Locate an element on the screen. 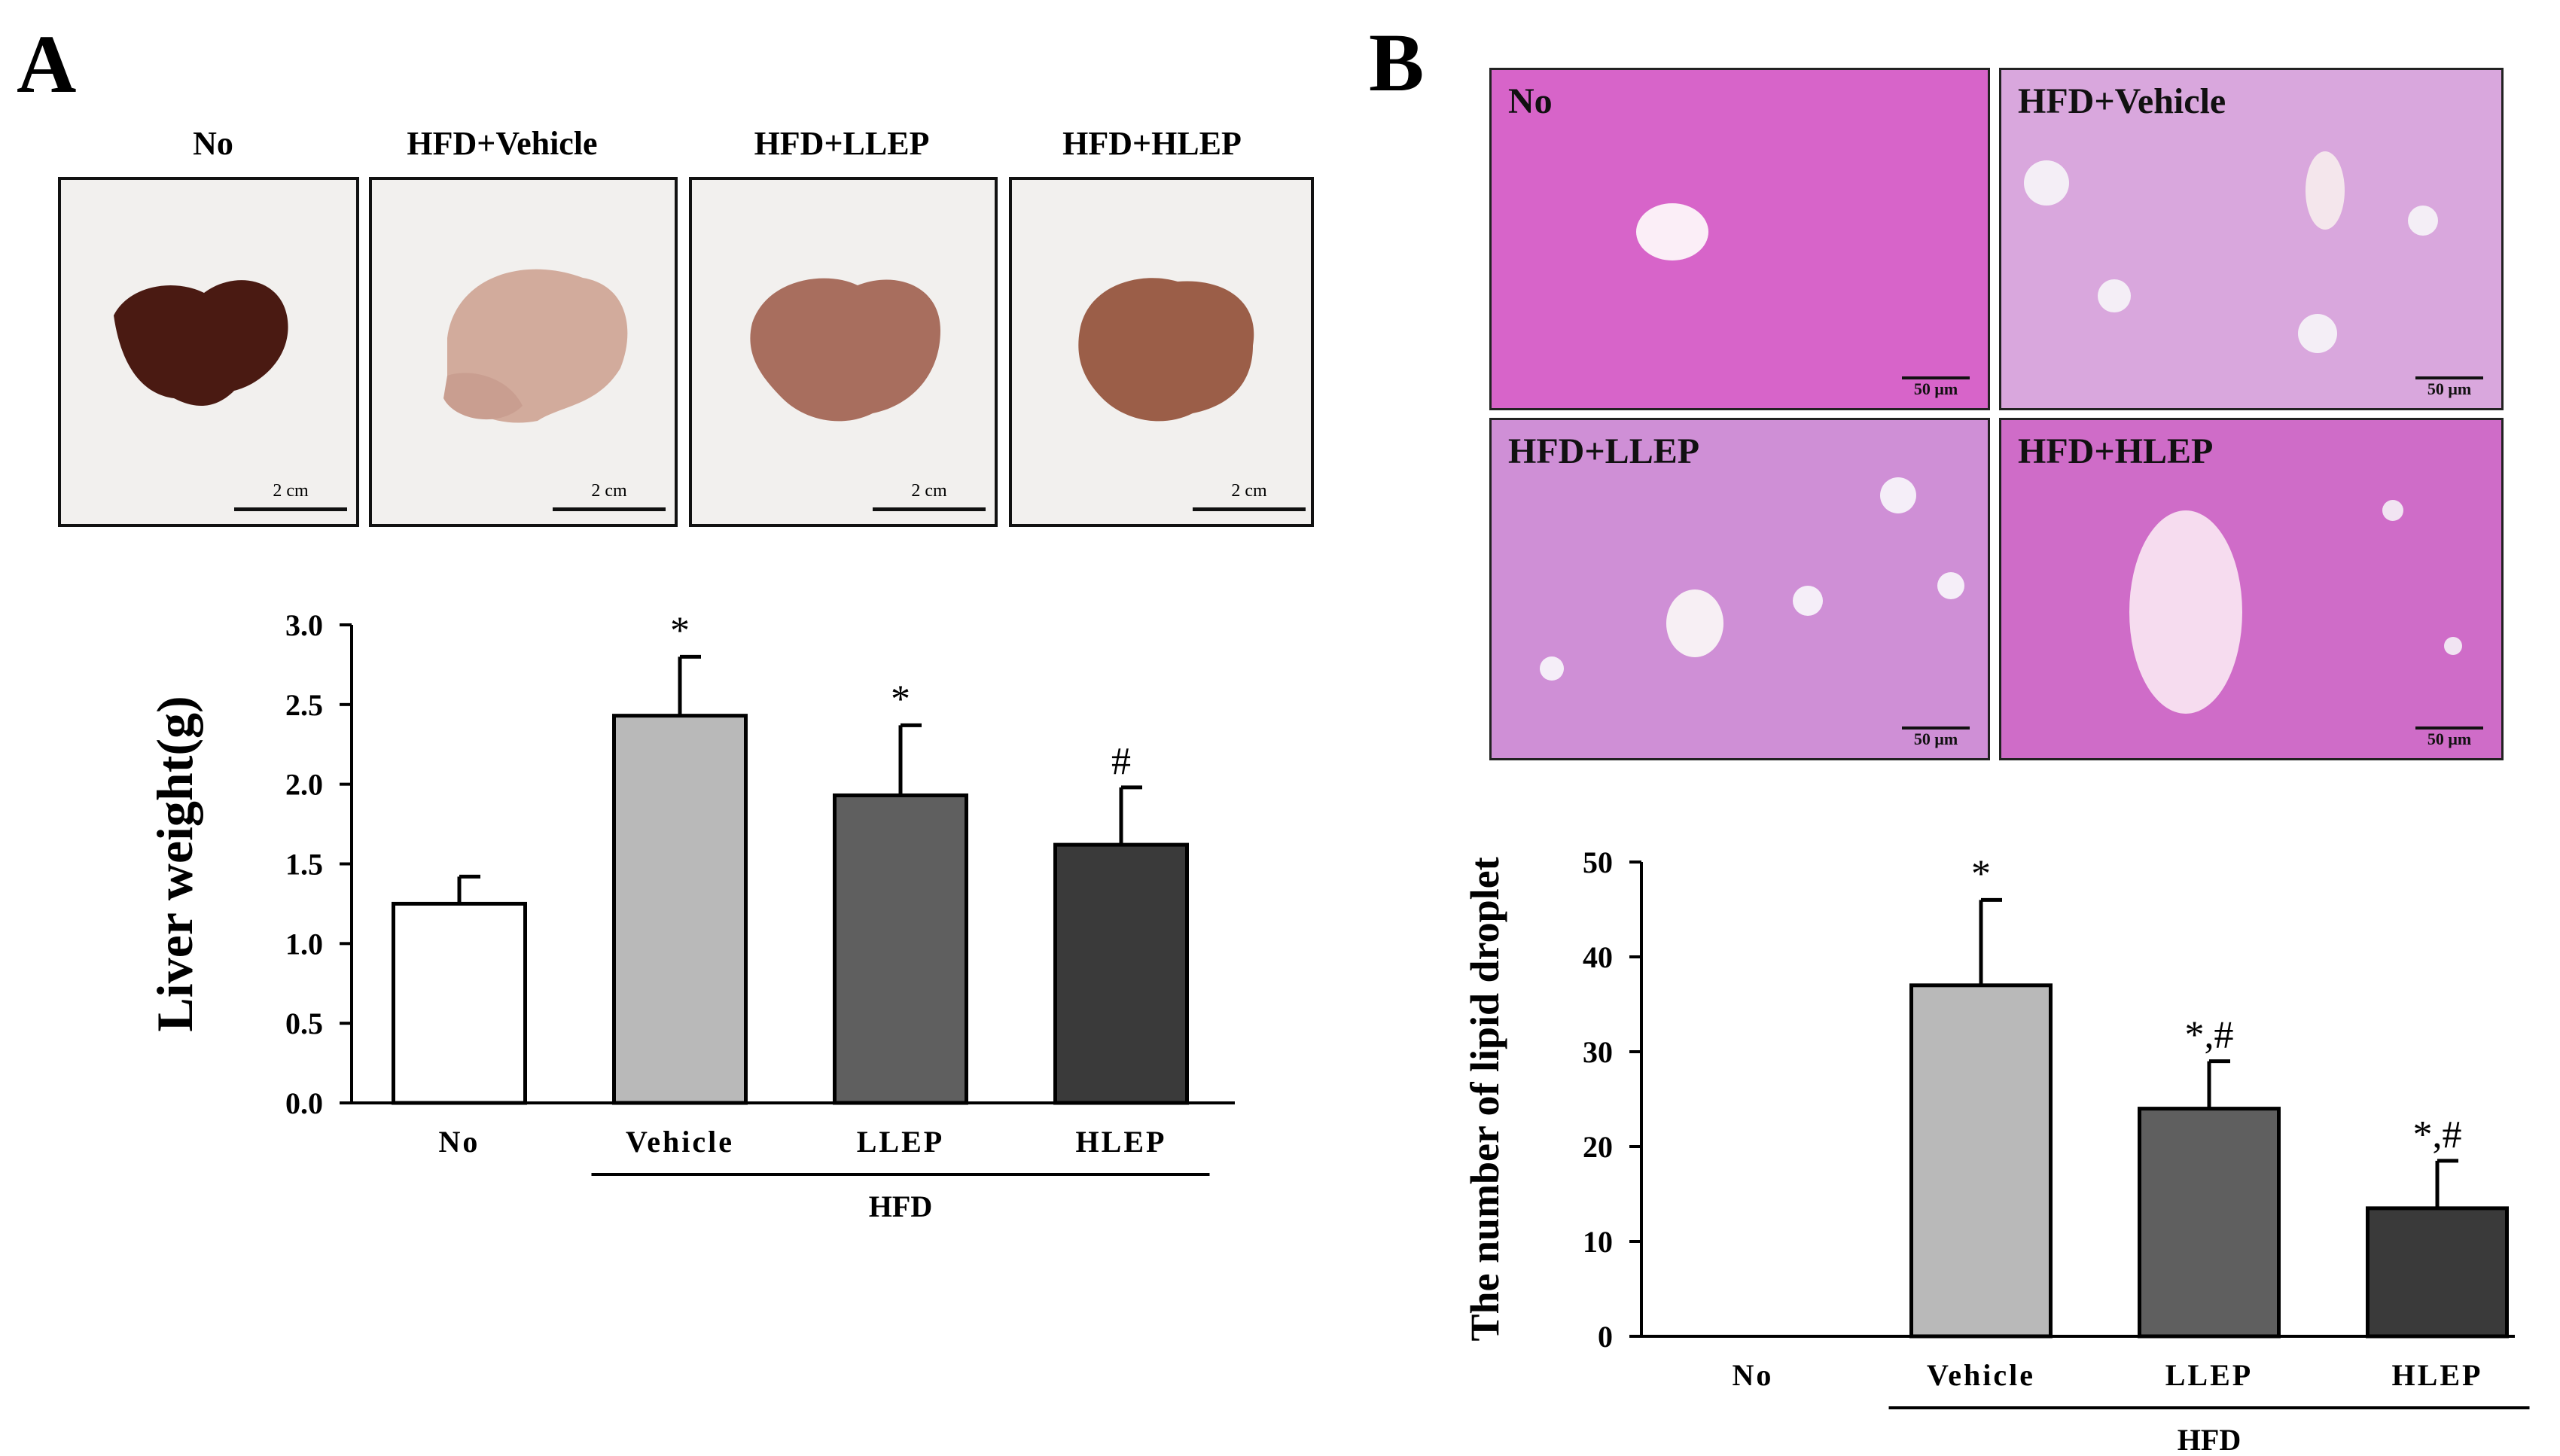  liver-photo-hfd-llep: 2 cm is located at coordinates (843, 352).